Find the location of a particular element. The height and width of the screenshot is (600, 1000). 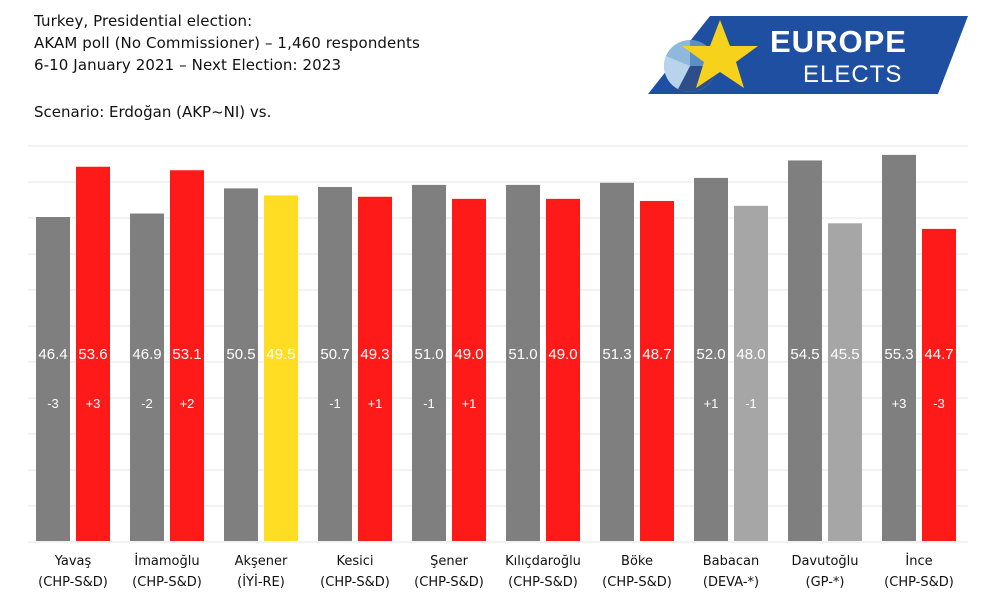

category-party-label: (İYİ-RE) is located at coordinates (261, 582).